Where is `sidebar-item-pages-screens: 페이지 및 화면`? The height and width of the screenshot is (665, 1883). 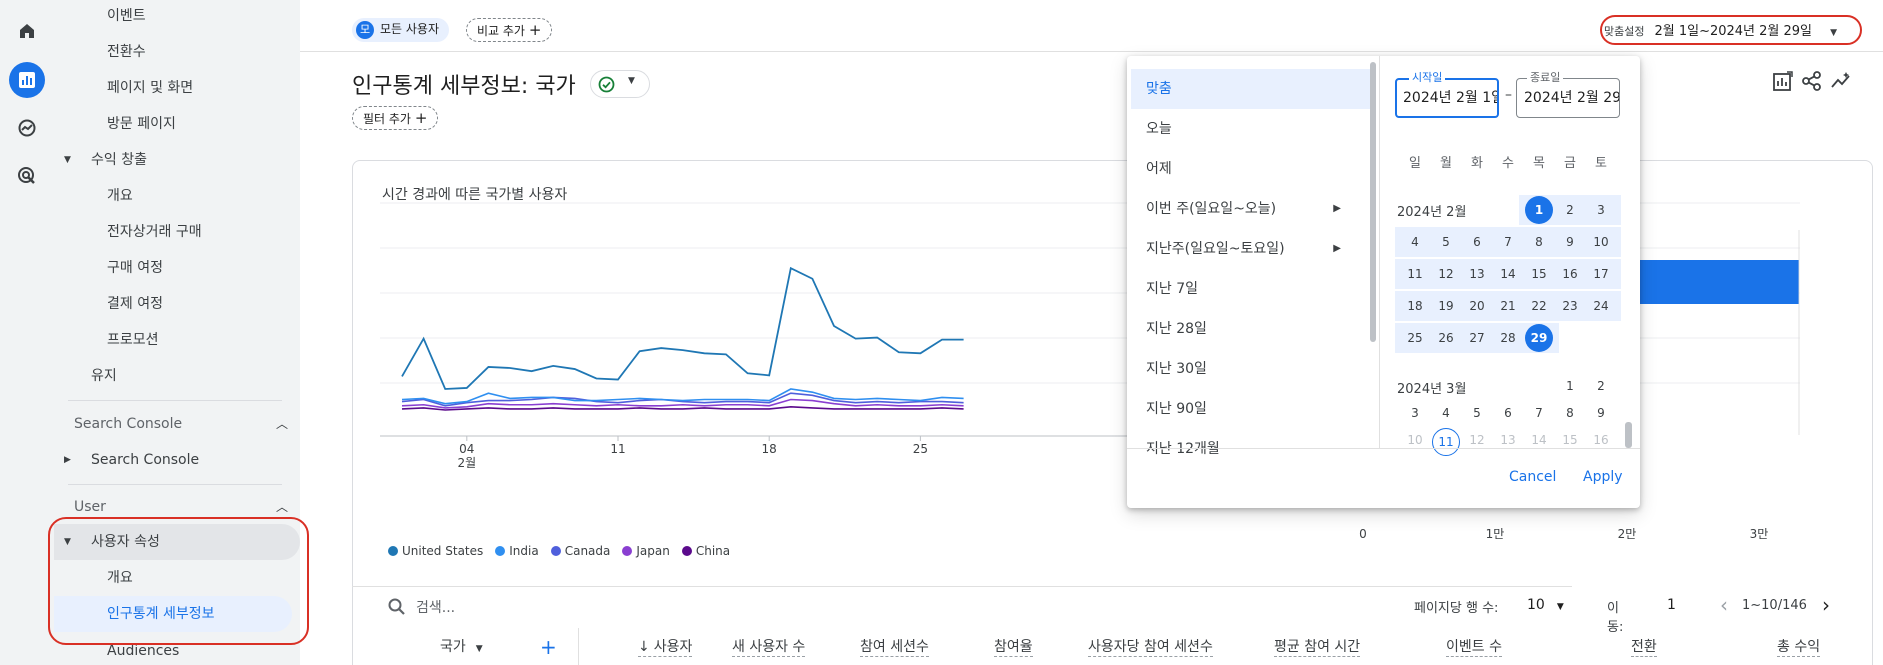
sidebar-item-pages-screens: 페이지 및 화면 is located at coordinates (150, 88).